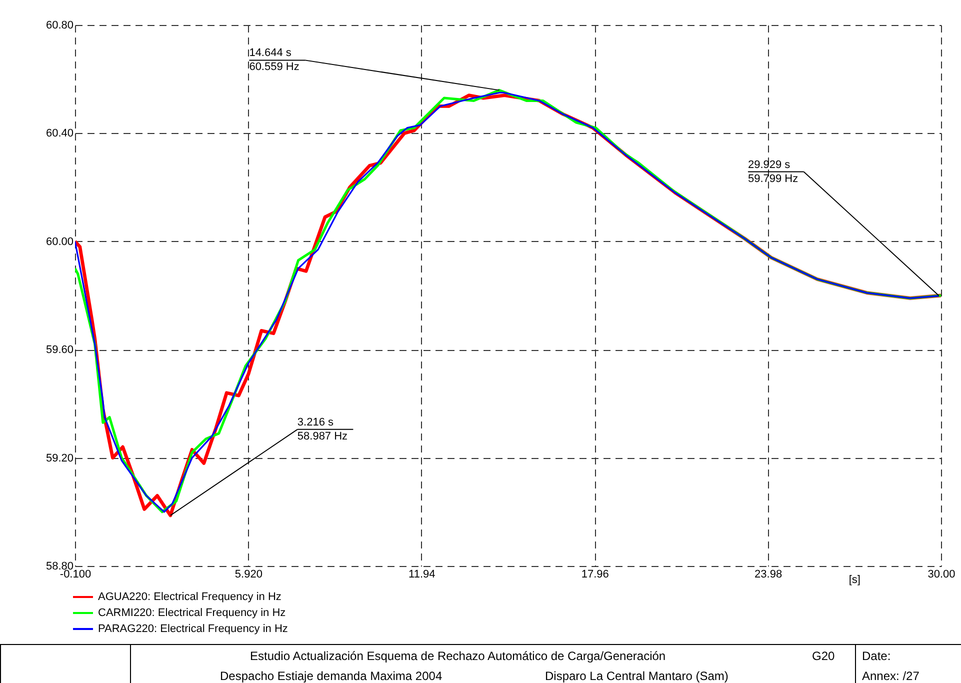 The height and width of the screenshot is (683, 961). Describe the element at coordinates (322, 429) in the screenshot. I see `annotation: 3.216 s 58.987 Hz` at that location.